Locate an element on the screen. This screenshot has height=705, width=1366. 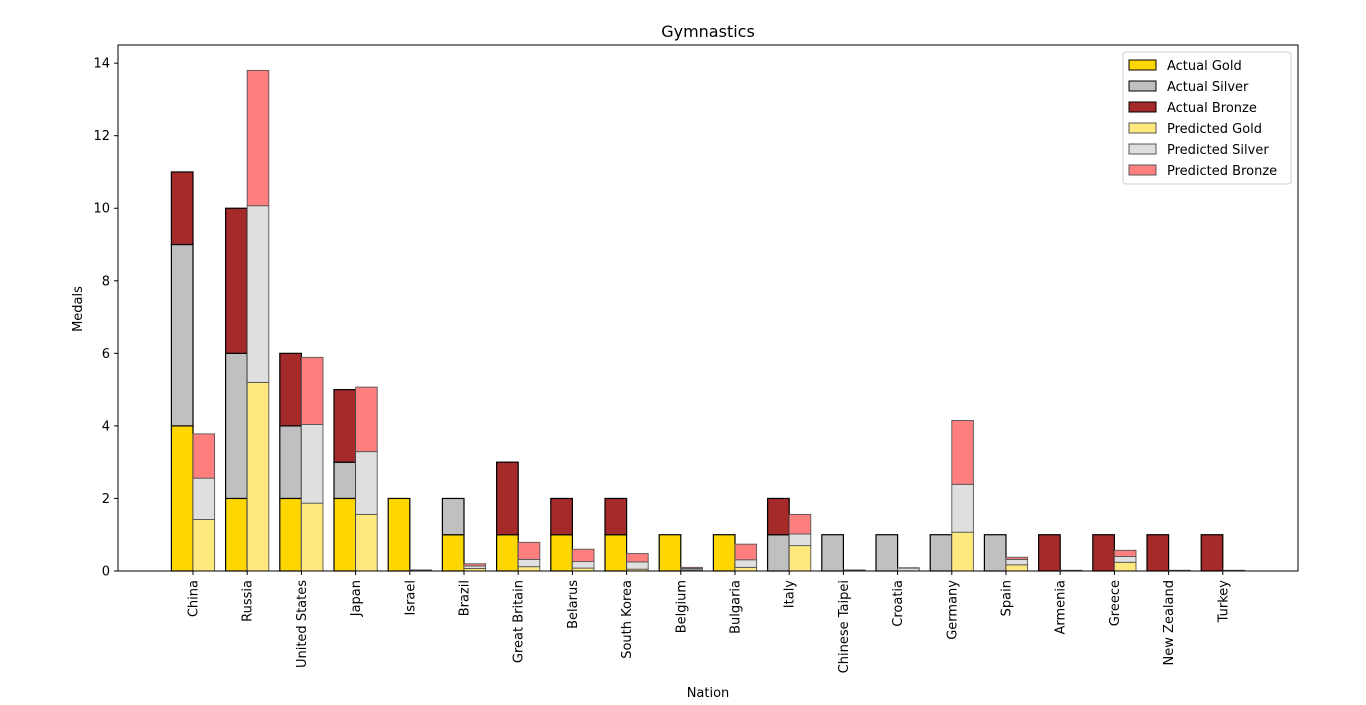
bar-actual-silver-croatia is located at coordinates (887, 553).